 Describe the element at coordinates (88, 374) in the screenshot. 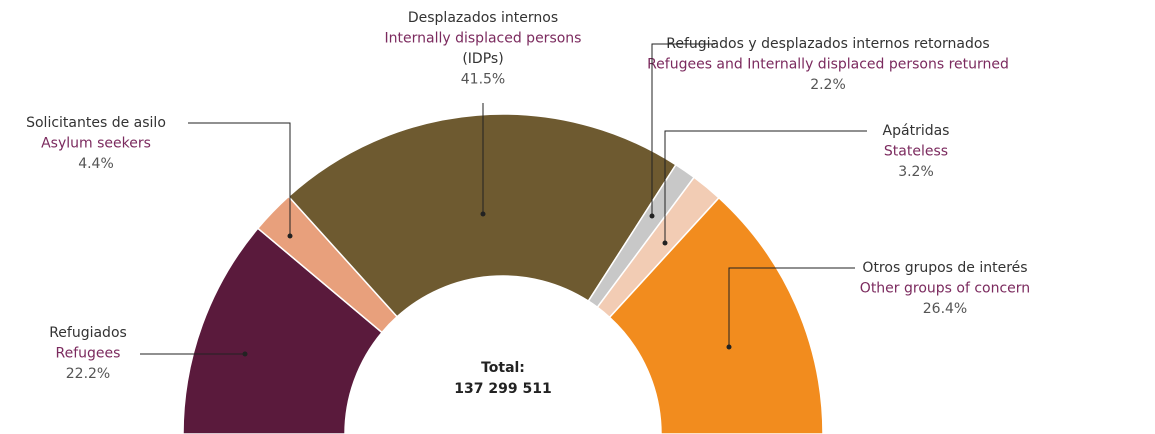

I see `value-label: 22.2%` at that location.